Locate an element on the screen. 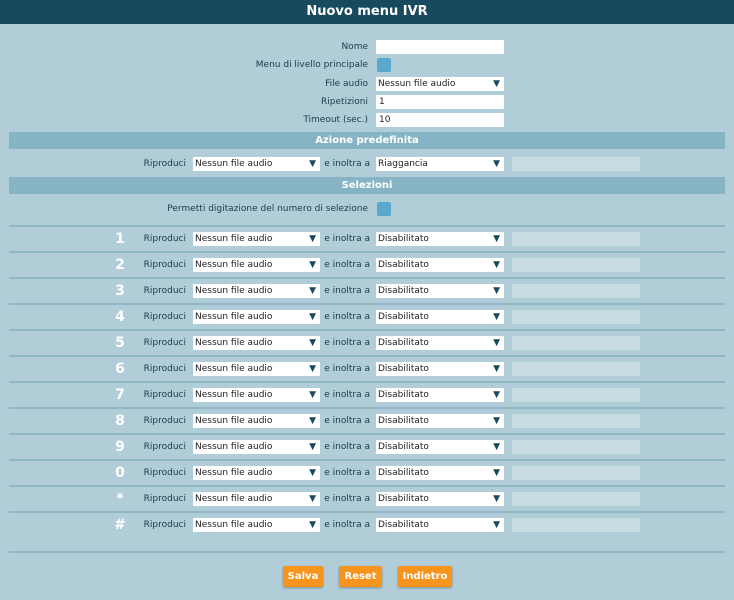 This screenshot has height=600, width=734. file-audio-select: Nessun file audio ▼ is located at coordinates (440, 84).